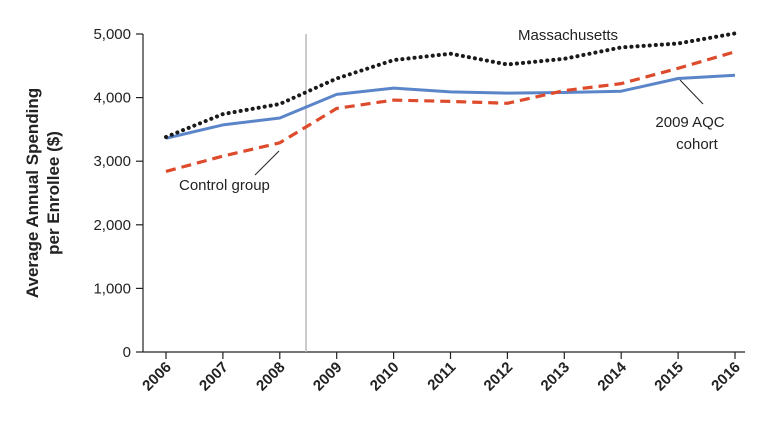  I want to click on y-tick-label: 1,000, so click(112, 288).